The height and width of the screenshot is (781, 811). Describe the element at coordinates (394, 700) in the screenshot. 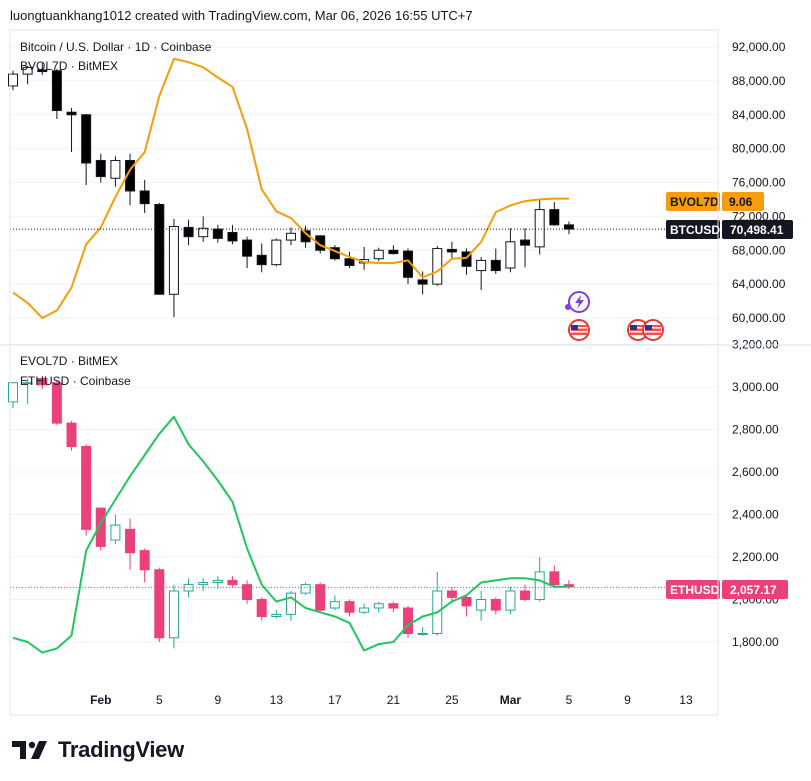

I see `x-tick-label: 21` at that location.